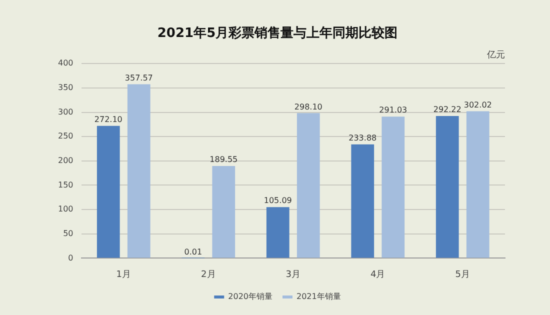 The height and width of the screenshot is (315, 550). Describe the element at coordinates (66, 209) in the screenshot. I see `y-tick-label: 100` at that location.